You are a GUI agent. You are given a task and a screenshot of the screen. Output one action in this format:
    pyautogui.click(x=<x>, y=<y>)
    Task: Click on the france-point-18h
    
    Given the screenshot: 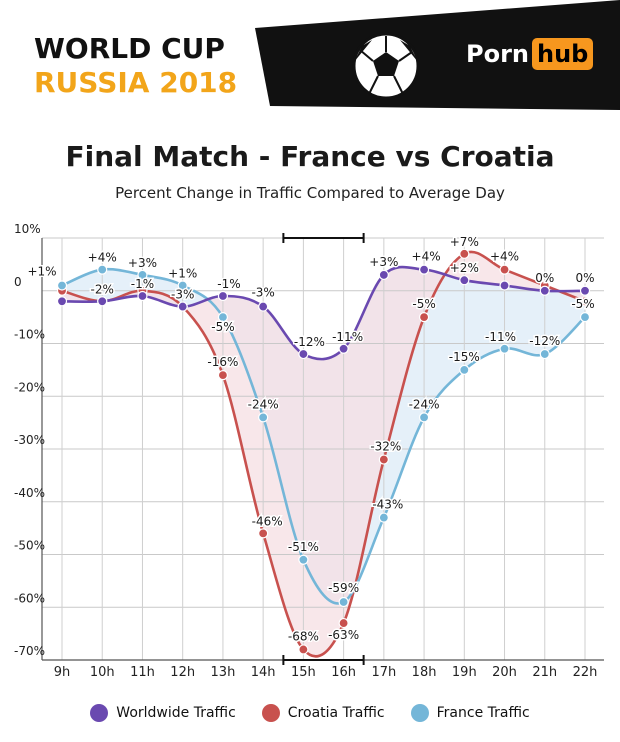 What is the action you would take?
    pyautogui.click(x=424, y=417)
    